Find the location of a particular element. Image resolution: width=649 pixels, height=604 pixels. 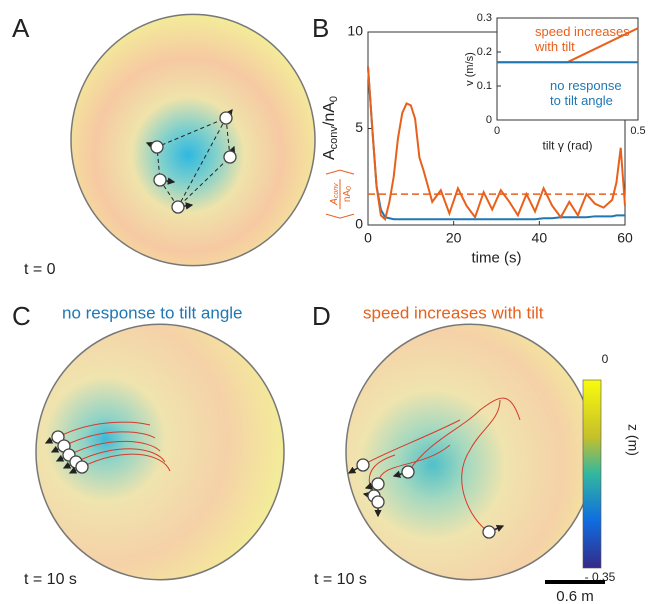

reference-part: 0 is located at coordinates (349, 188).